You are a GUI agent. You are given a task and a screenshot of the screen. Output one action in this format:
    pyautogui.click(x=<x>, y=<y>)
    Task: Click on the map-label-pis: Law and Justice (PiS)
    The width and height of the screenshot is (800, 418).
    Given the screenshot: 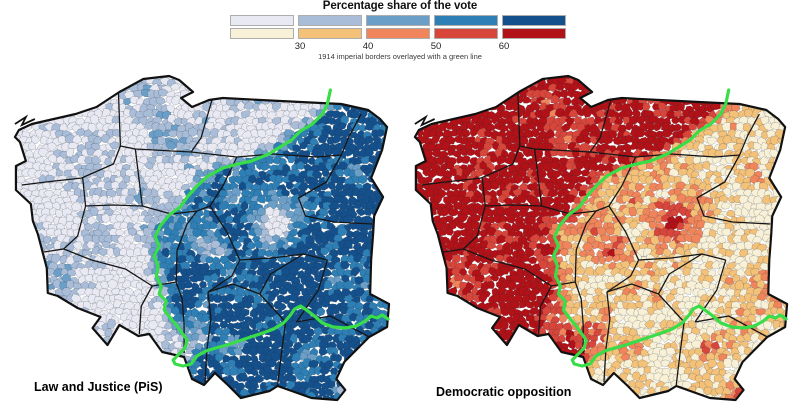 What is the action you would take?
    pyautogui.click(x=98, y=387)
    